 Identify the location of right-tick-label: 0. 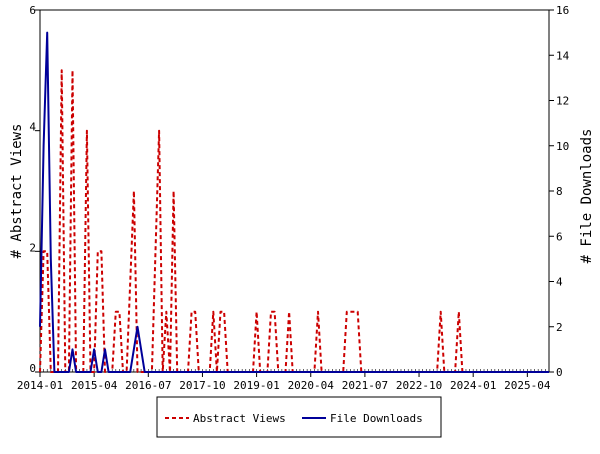
(559, 372).